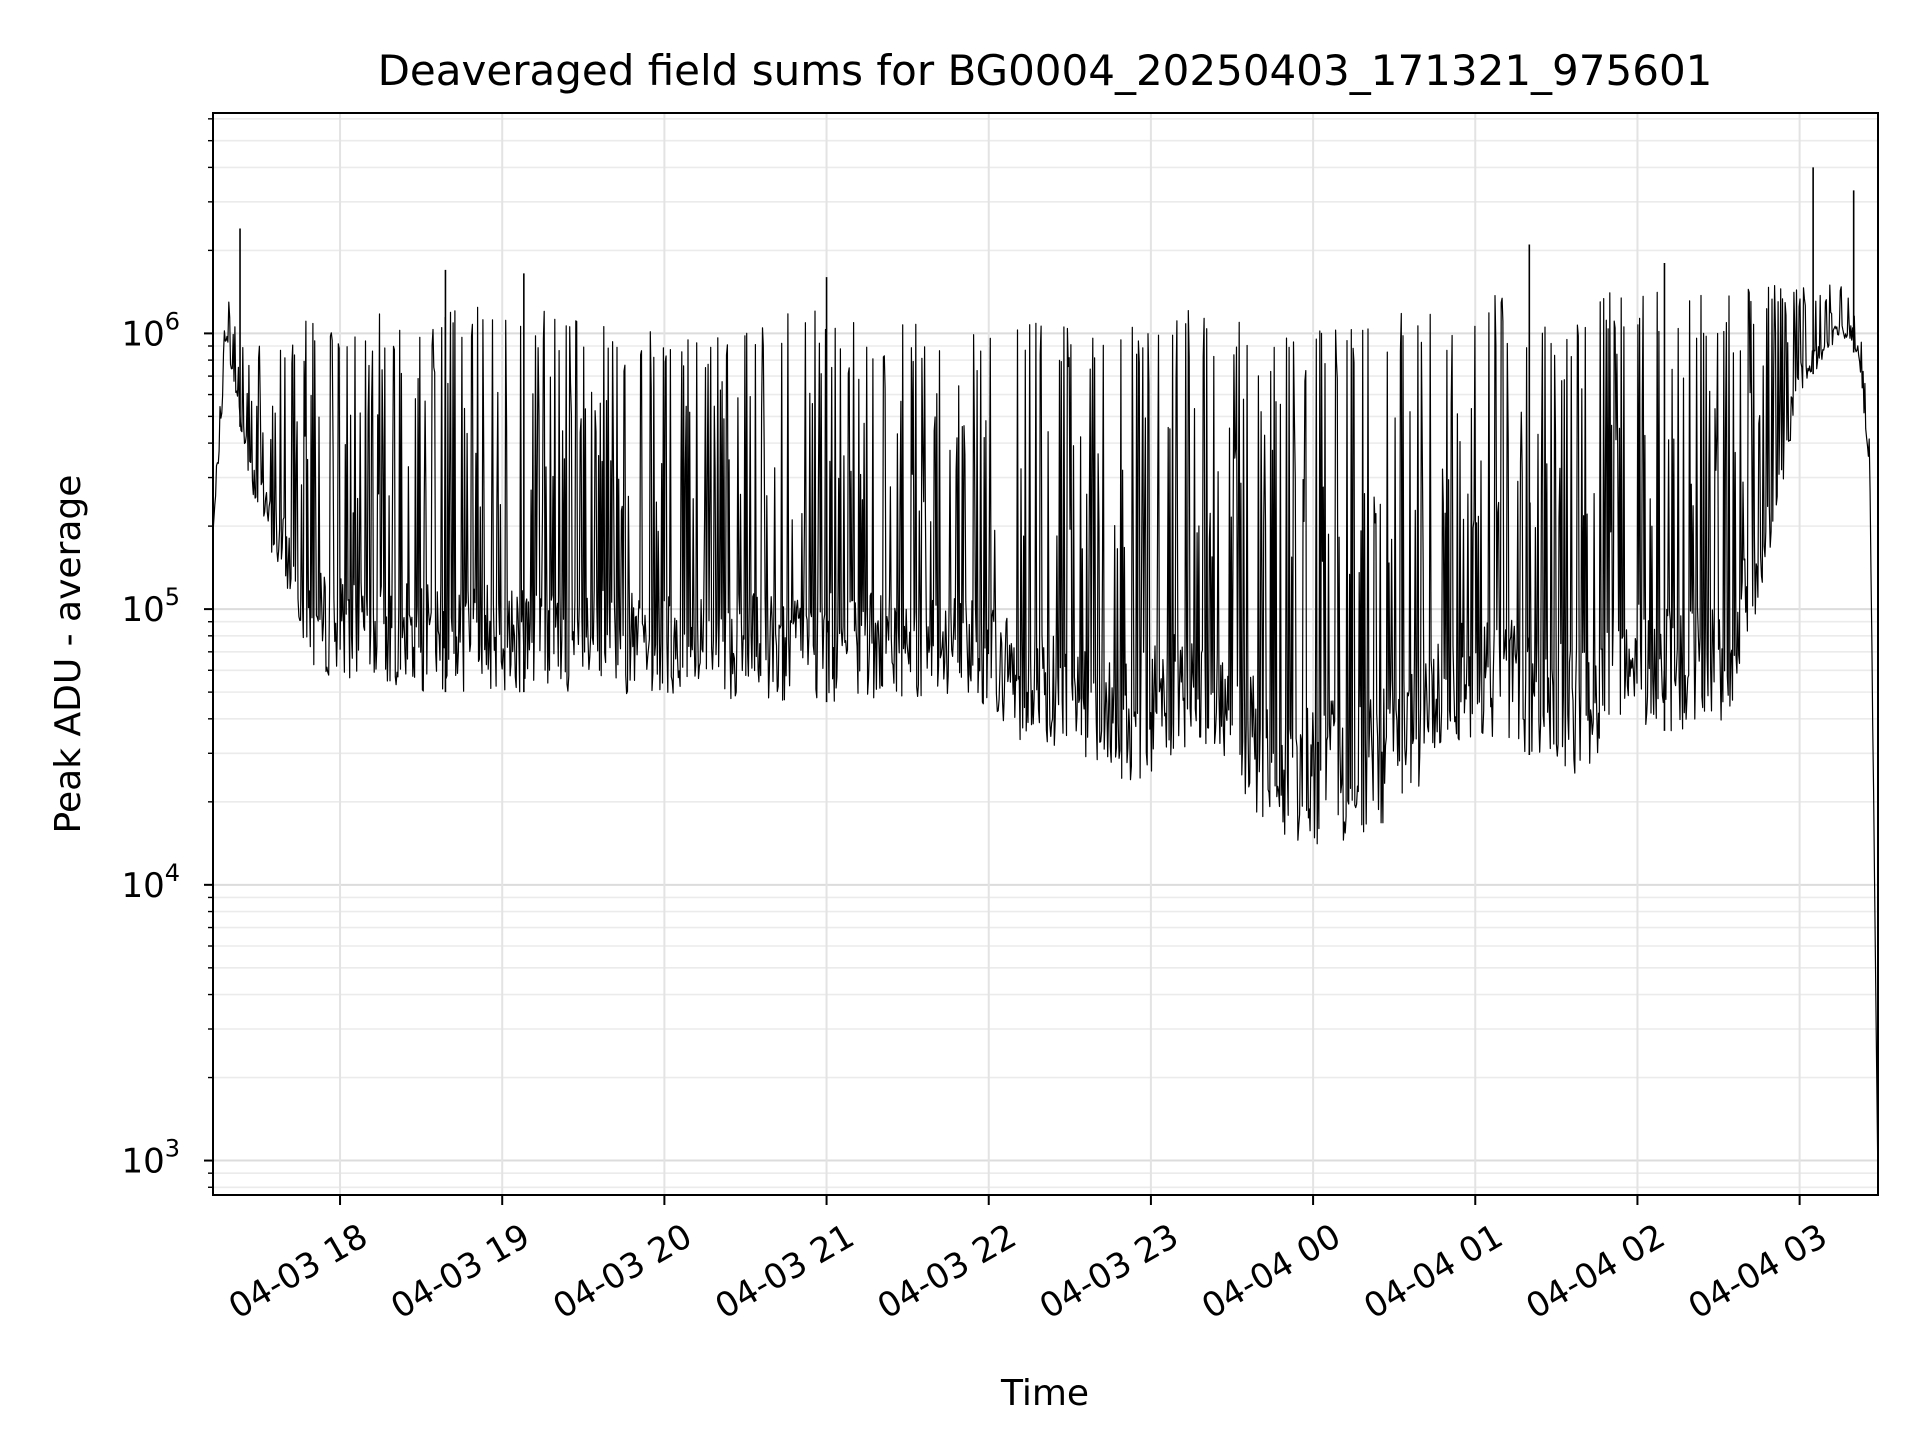 The height and width of the screenshot is (1440, 1920). Describe the element at coordinates (150, 606) in the screenshot. I see `y-tick-label: 10⁵` at that location.